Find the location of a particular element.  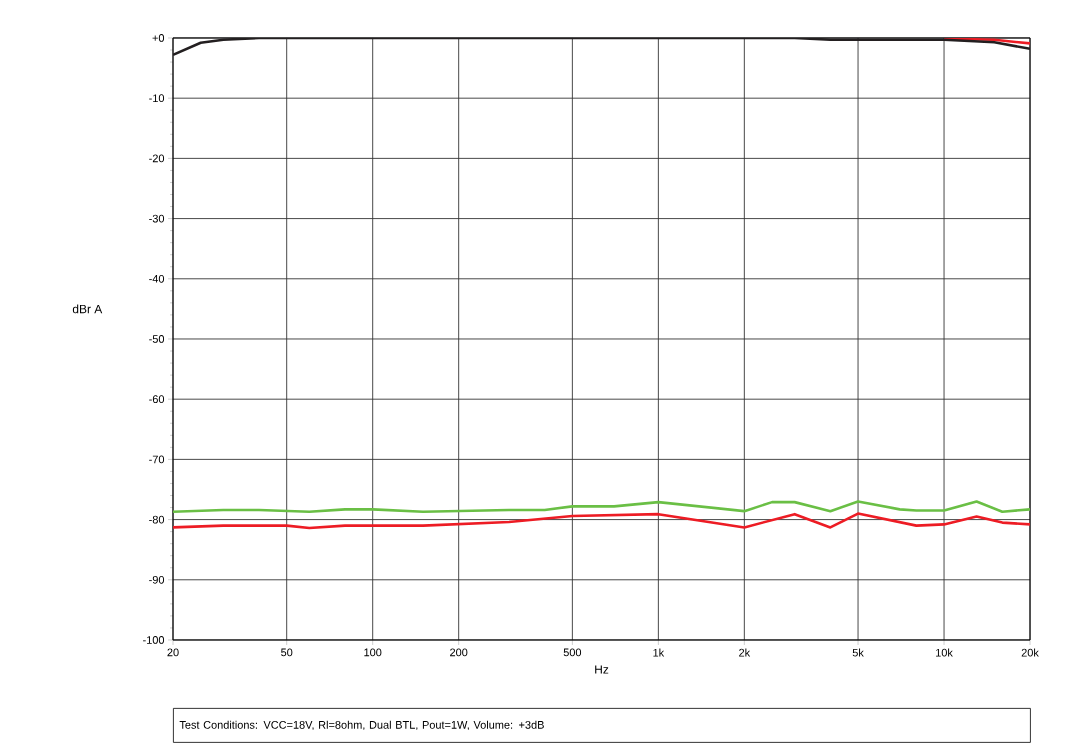

y-tick-label: -40 is located at coordinates (157, 278).